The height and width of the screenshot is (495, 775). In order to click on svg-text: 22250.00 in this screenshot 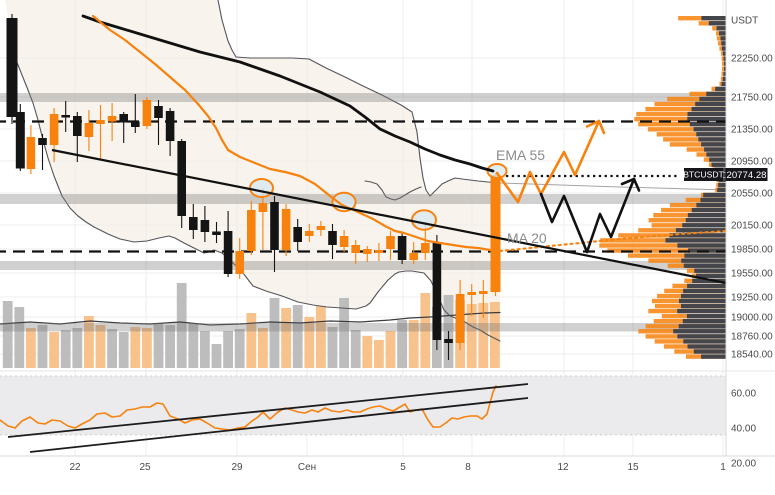, I will do `click(752, 59)`.